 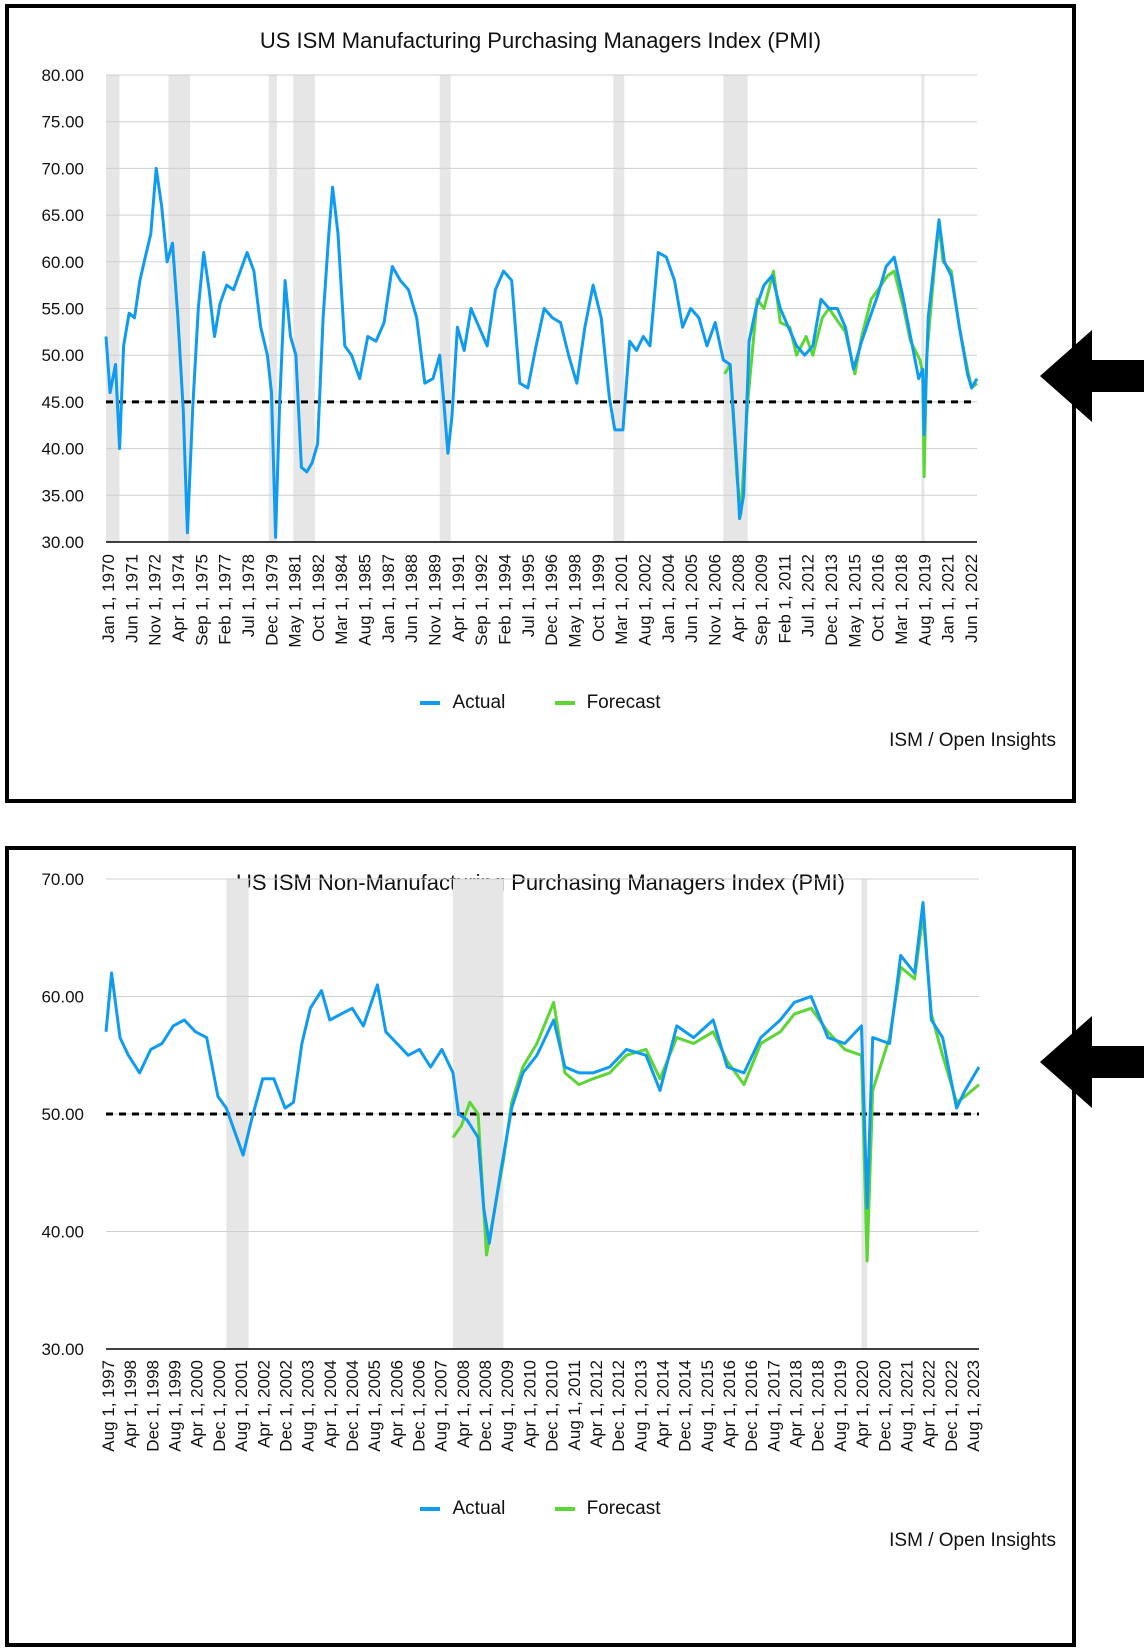 I want to click on x-tick-label: Aug 1, 2017, so click(x=773, y=1406).